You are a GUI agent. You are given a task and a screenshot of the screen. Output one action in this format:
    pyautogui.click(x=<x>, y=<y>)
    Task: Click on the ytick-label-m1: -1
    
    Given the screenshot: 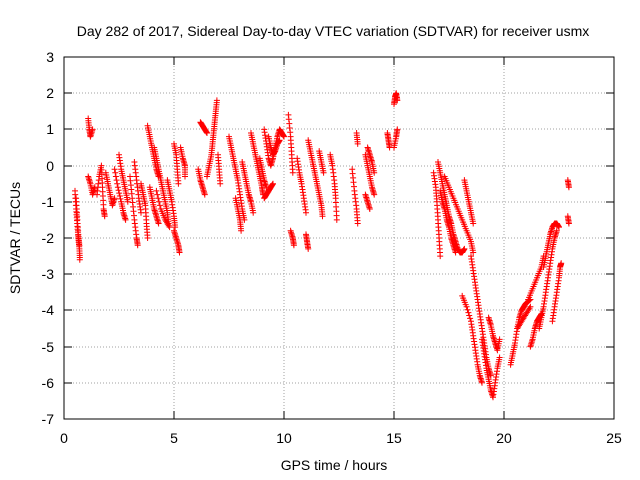 What is the action you would take?
    pyautogui.click(x=48, y=202)
    